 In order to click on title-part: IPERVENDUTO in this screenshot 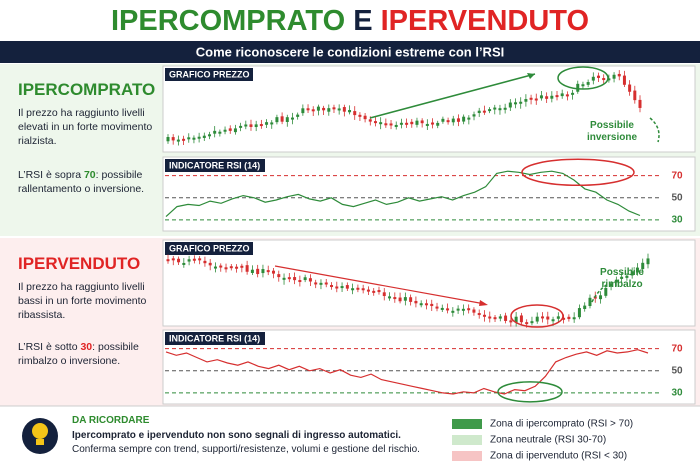, I will do `click(485, 21)`.